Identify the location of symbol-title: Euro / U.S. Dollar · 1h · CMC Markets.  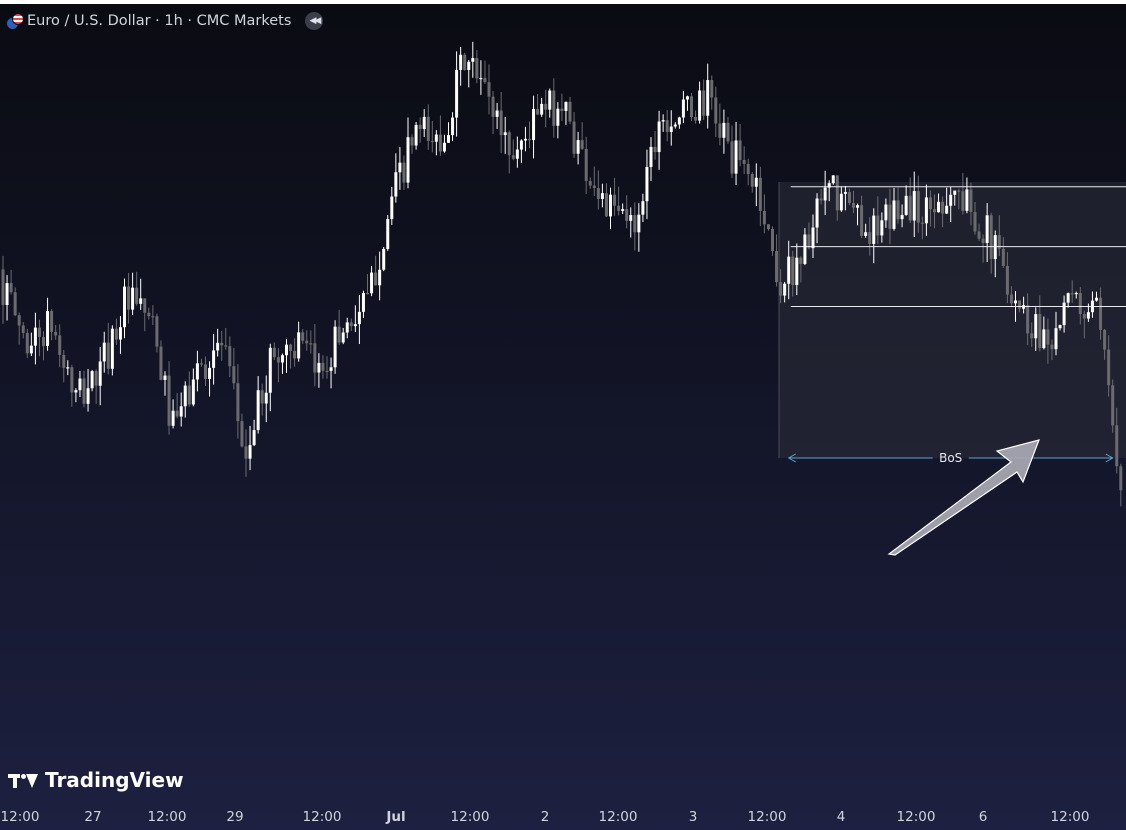
(159, 21).